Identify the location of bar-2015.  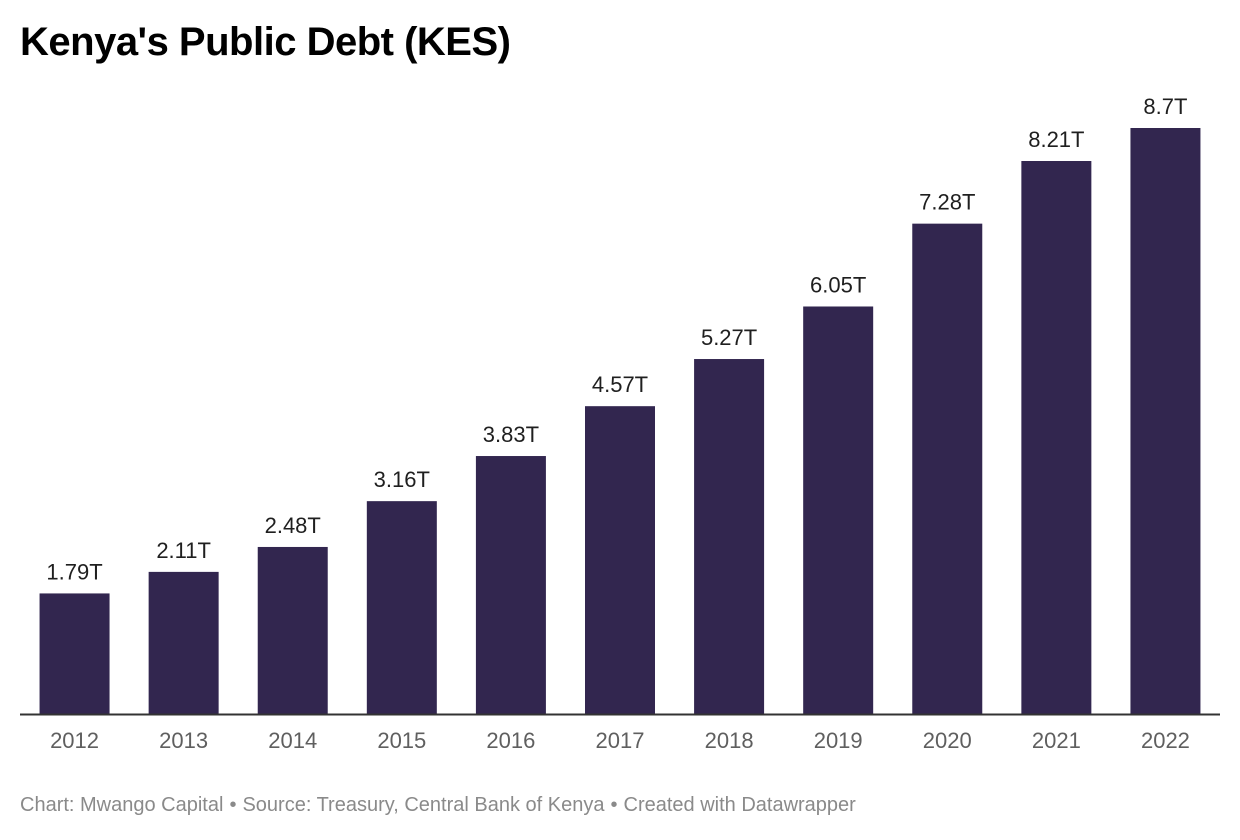
(401, 607).